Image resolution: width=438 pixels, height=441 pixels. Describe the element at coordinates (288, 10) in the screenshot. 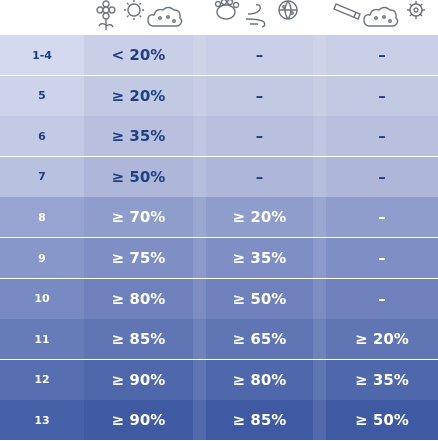

I see `globe-icon` at that location.